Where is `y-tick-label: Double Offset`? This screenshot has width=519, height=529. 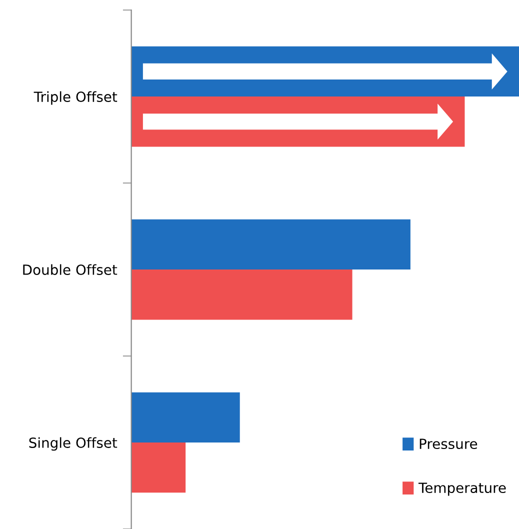 y-tick-label: Double Offset is located at coordinates (70, 269).